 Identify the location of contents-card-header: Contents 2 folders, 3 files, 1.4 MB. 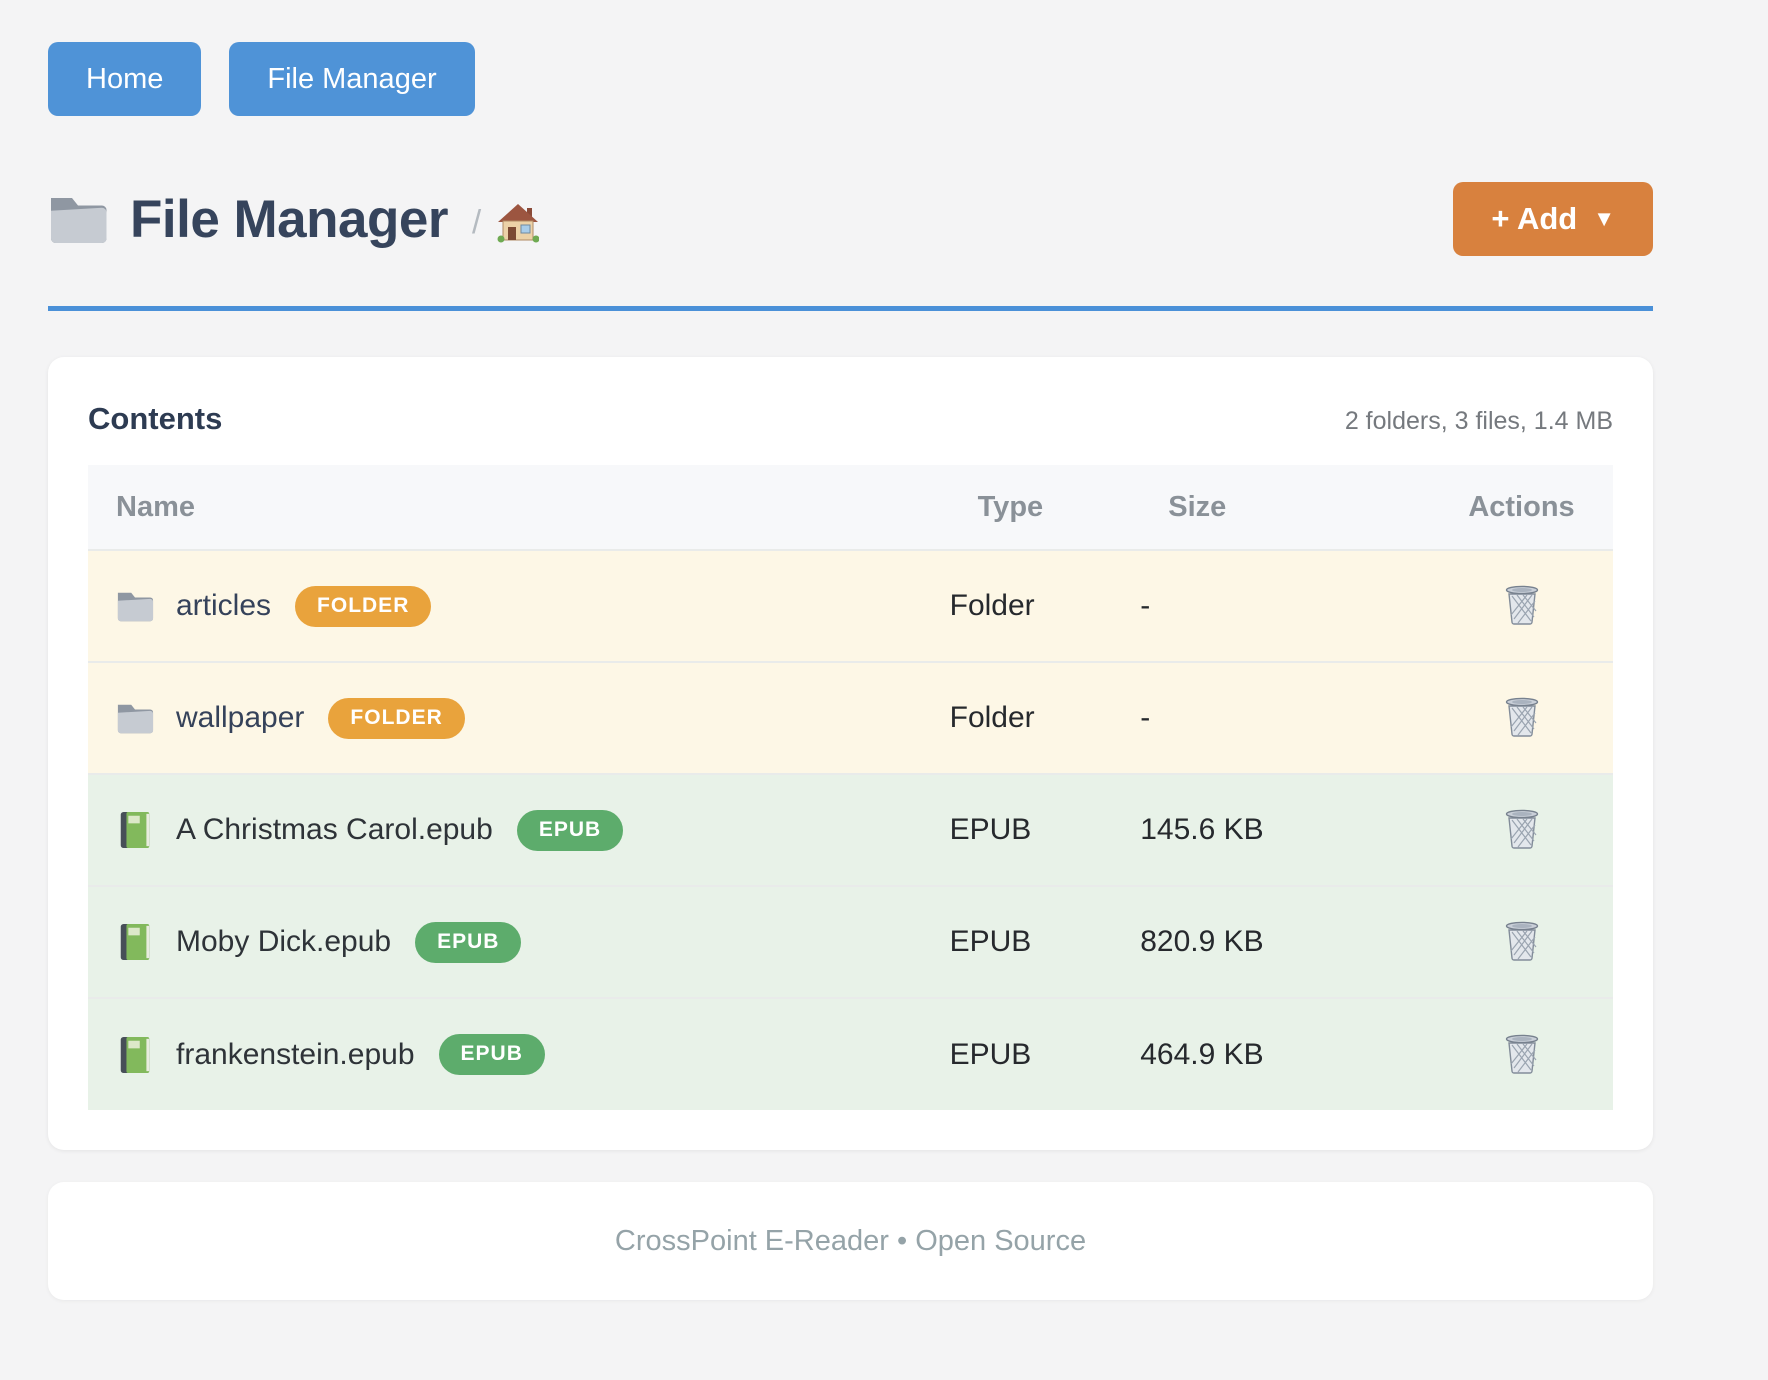
(850, 419).